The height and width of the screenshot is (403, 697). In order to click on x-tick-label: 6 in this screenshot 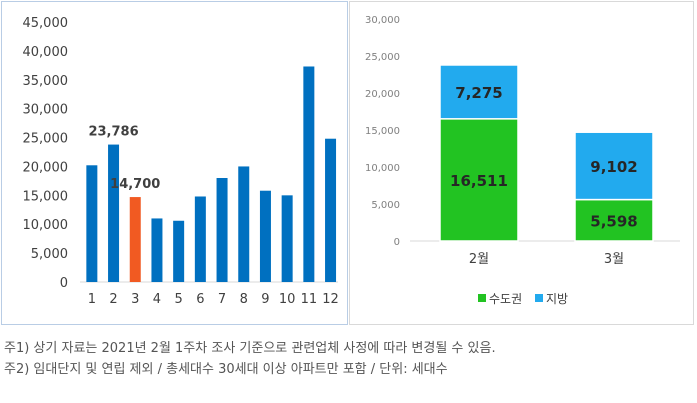, I will do `click(200, 299)`.